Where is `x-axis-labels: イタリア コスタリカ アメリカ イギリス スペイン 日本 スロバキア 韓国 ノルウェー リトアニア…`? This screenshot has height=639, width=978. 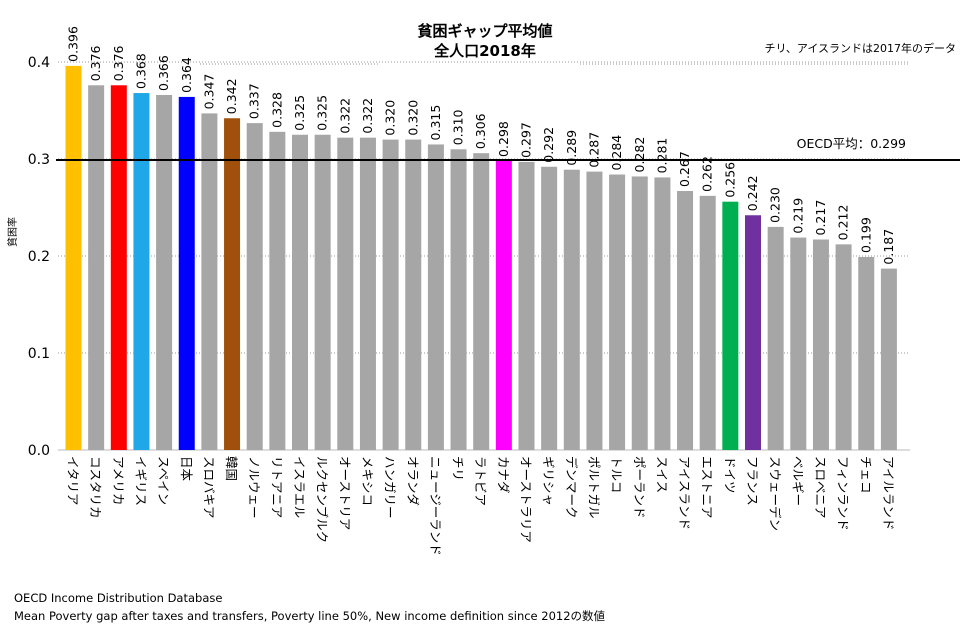 x-axis-labels: イタリア コスタリカ アメリカ イギリス スペイン 日本 スロバキア 韓国 ノルウェー リトアニア… is located at coordinates (481, 506).